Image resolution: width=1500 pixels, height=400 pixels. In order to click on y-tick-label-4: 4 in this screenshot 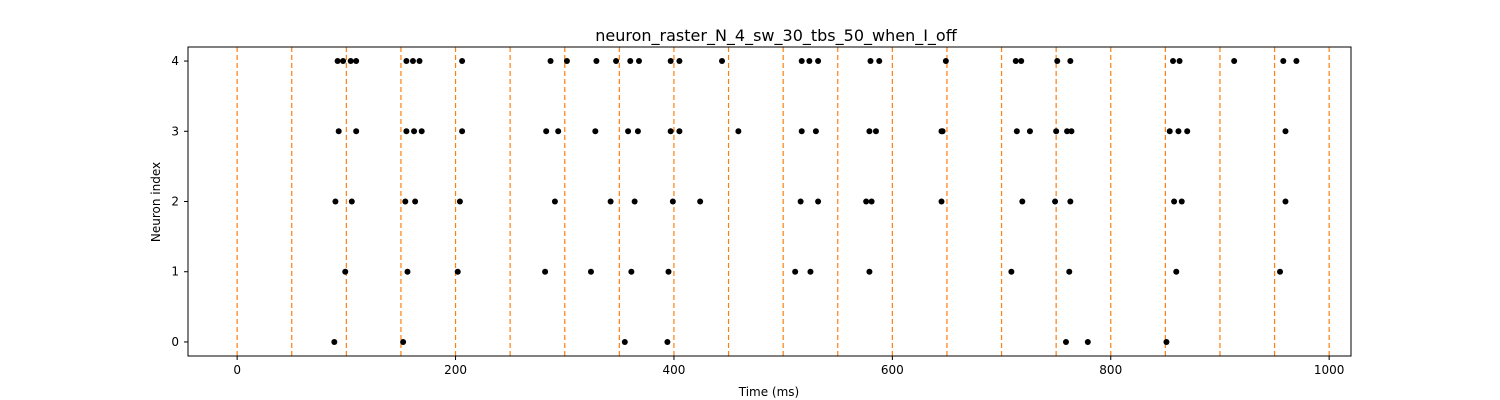, I will do `click(175, 61)`.